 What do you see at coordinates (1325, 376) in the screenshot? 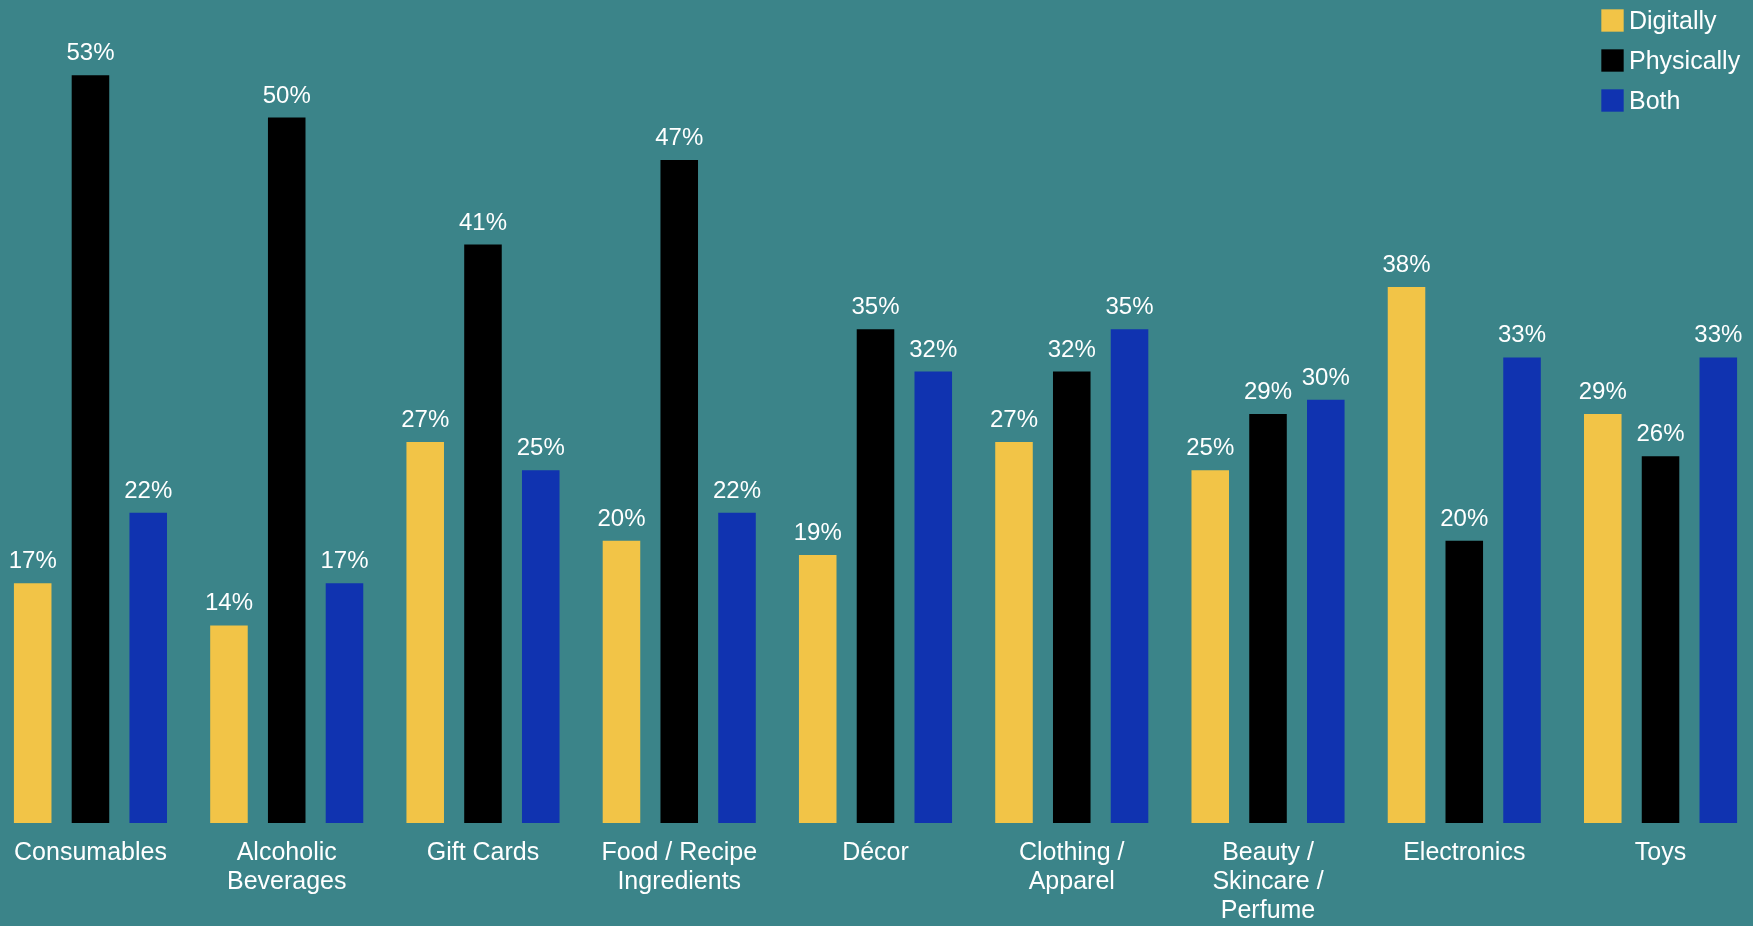
I see `data-label: 30%` at bounding box center [1325, 376].